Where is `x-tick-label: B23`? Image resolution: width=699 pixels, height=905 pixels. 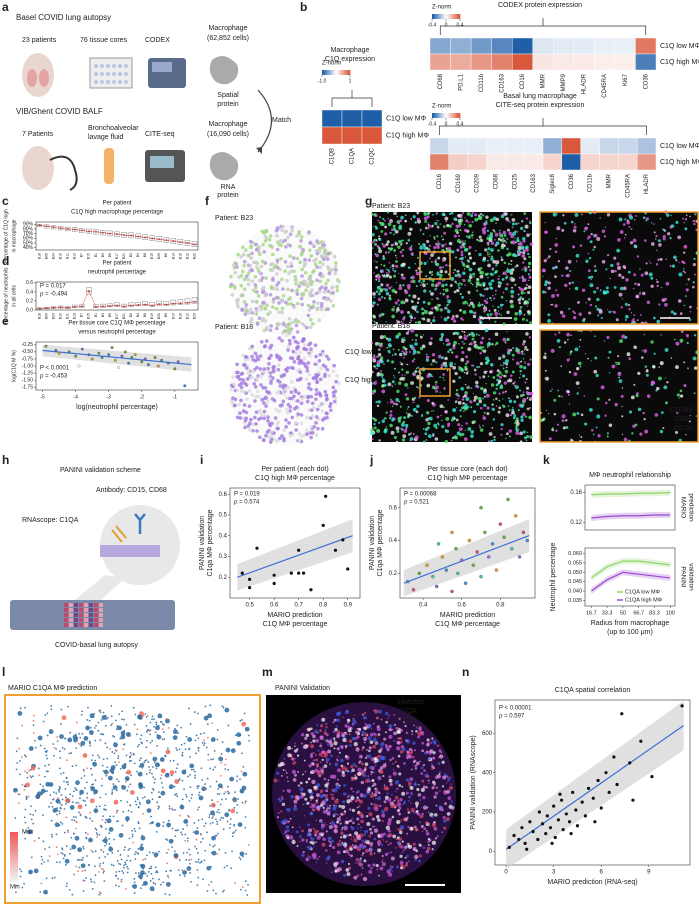
x-tick-label: B23 is located at coordinates (194, 316).